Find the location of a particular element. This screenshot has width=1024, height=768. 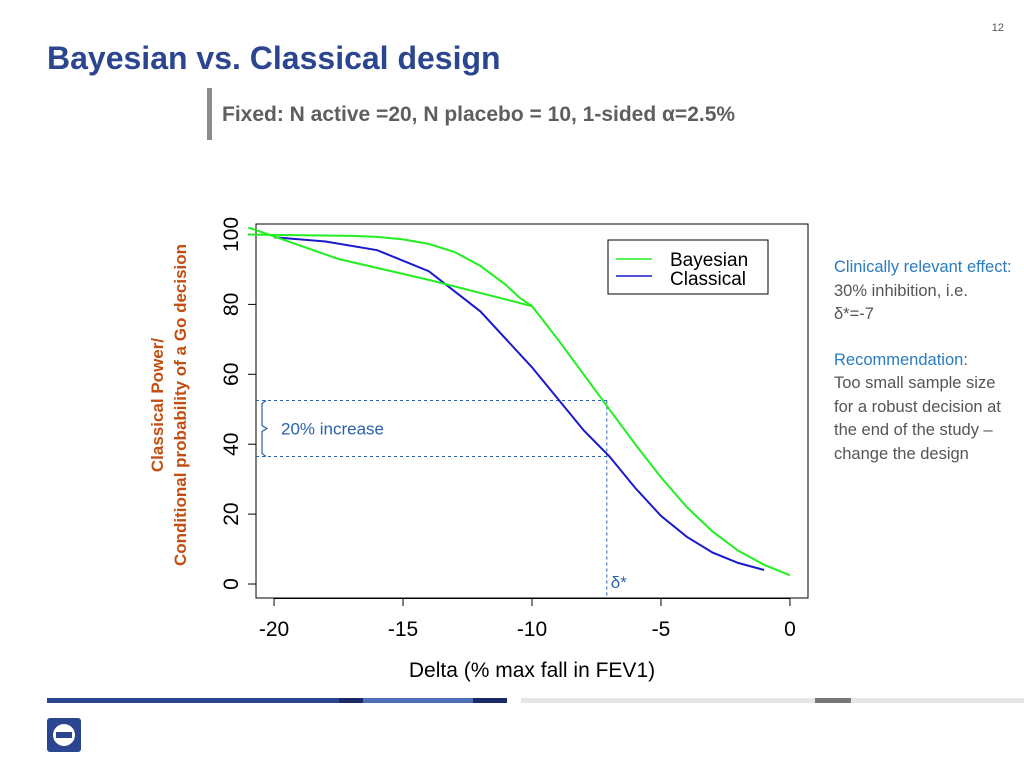

y-tick-label: 80 is located at coordinates (231, 304).